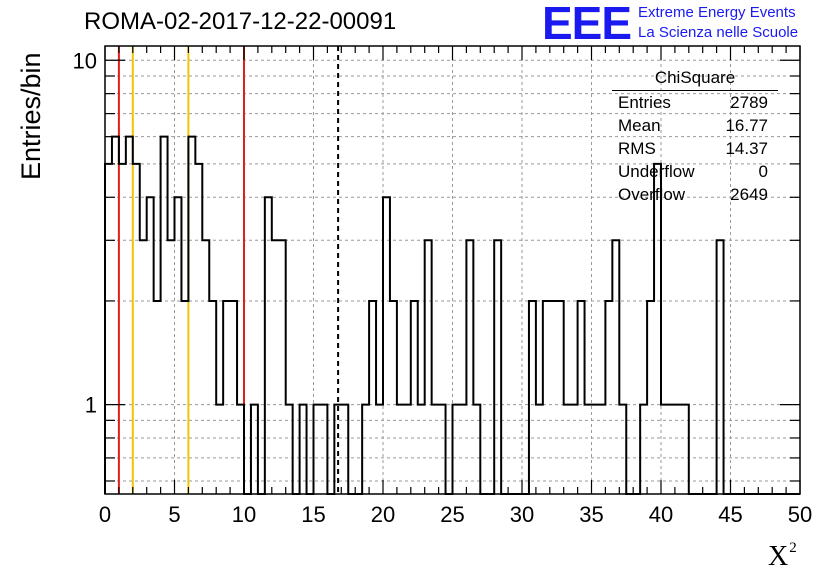 Image resolution: width=836 pixels, height=573 pixels. Describe the element at coordinates (661, 514) in the screenshot. I see `x-tick-label: 40` at that location.